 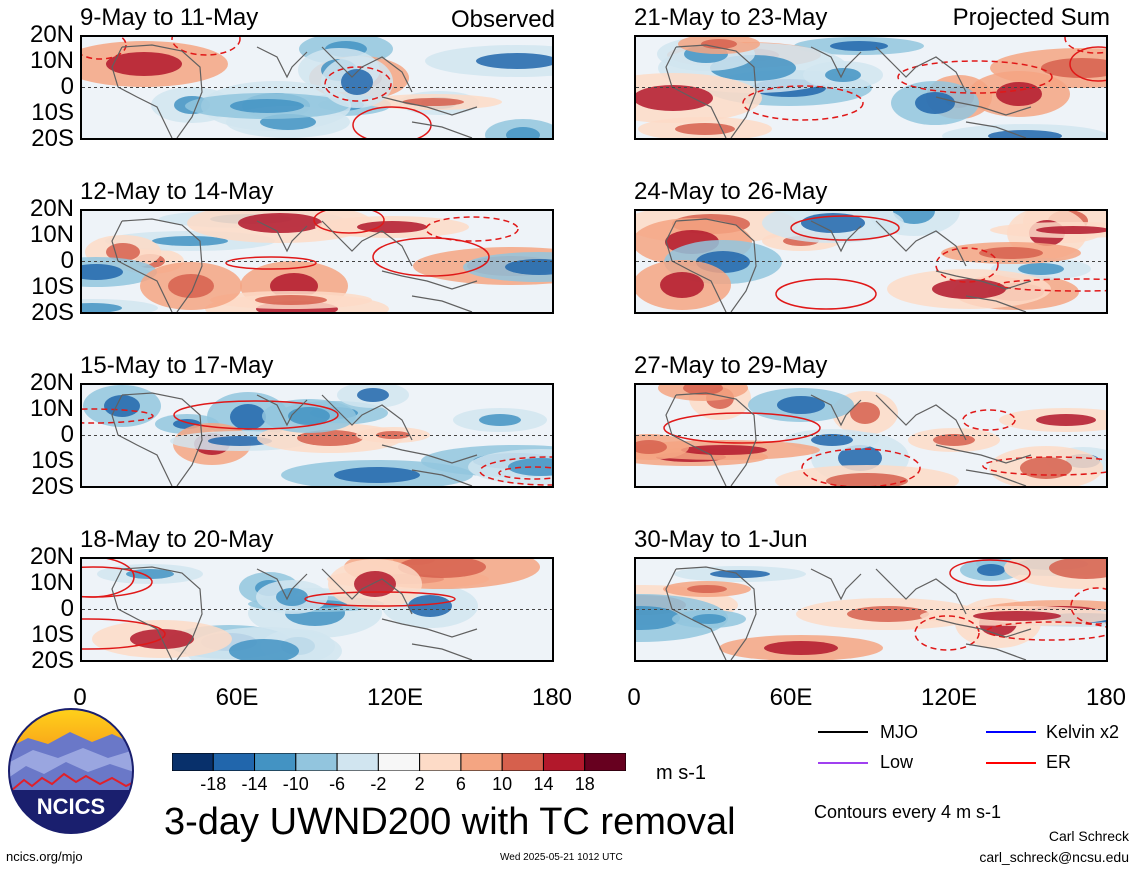 What do you see at coordinates (634, 697) in the screenshot?
I see `lon-label-0-right: 0` at bounding box center [634, 697].